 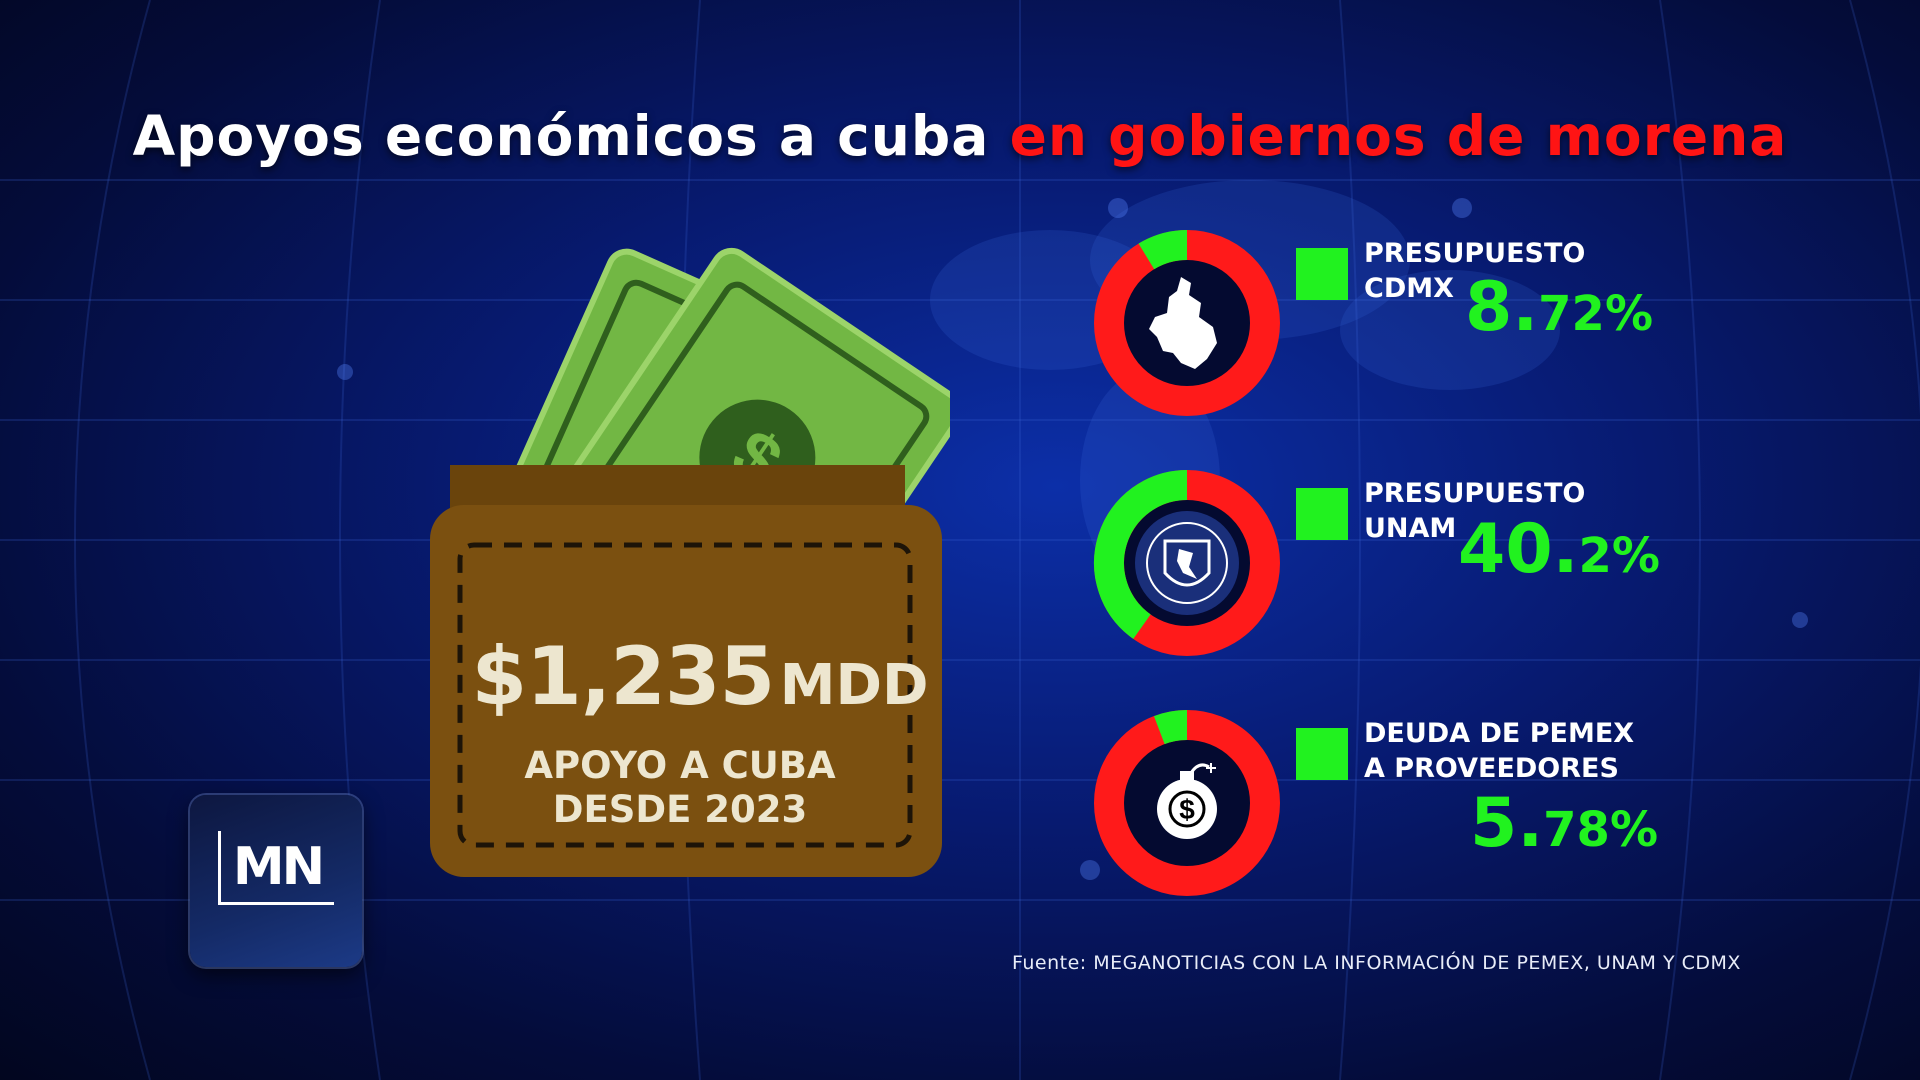 I want to click on stat-value-dec: 72%, so click(x=1596, y=314).